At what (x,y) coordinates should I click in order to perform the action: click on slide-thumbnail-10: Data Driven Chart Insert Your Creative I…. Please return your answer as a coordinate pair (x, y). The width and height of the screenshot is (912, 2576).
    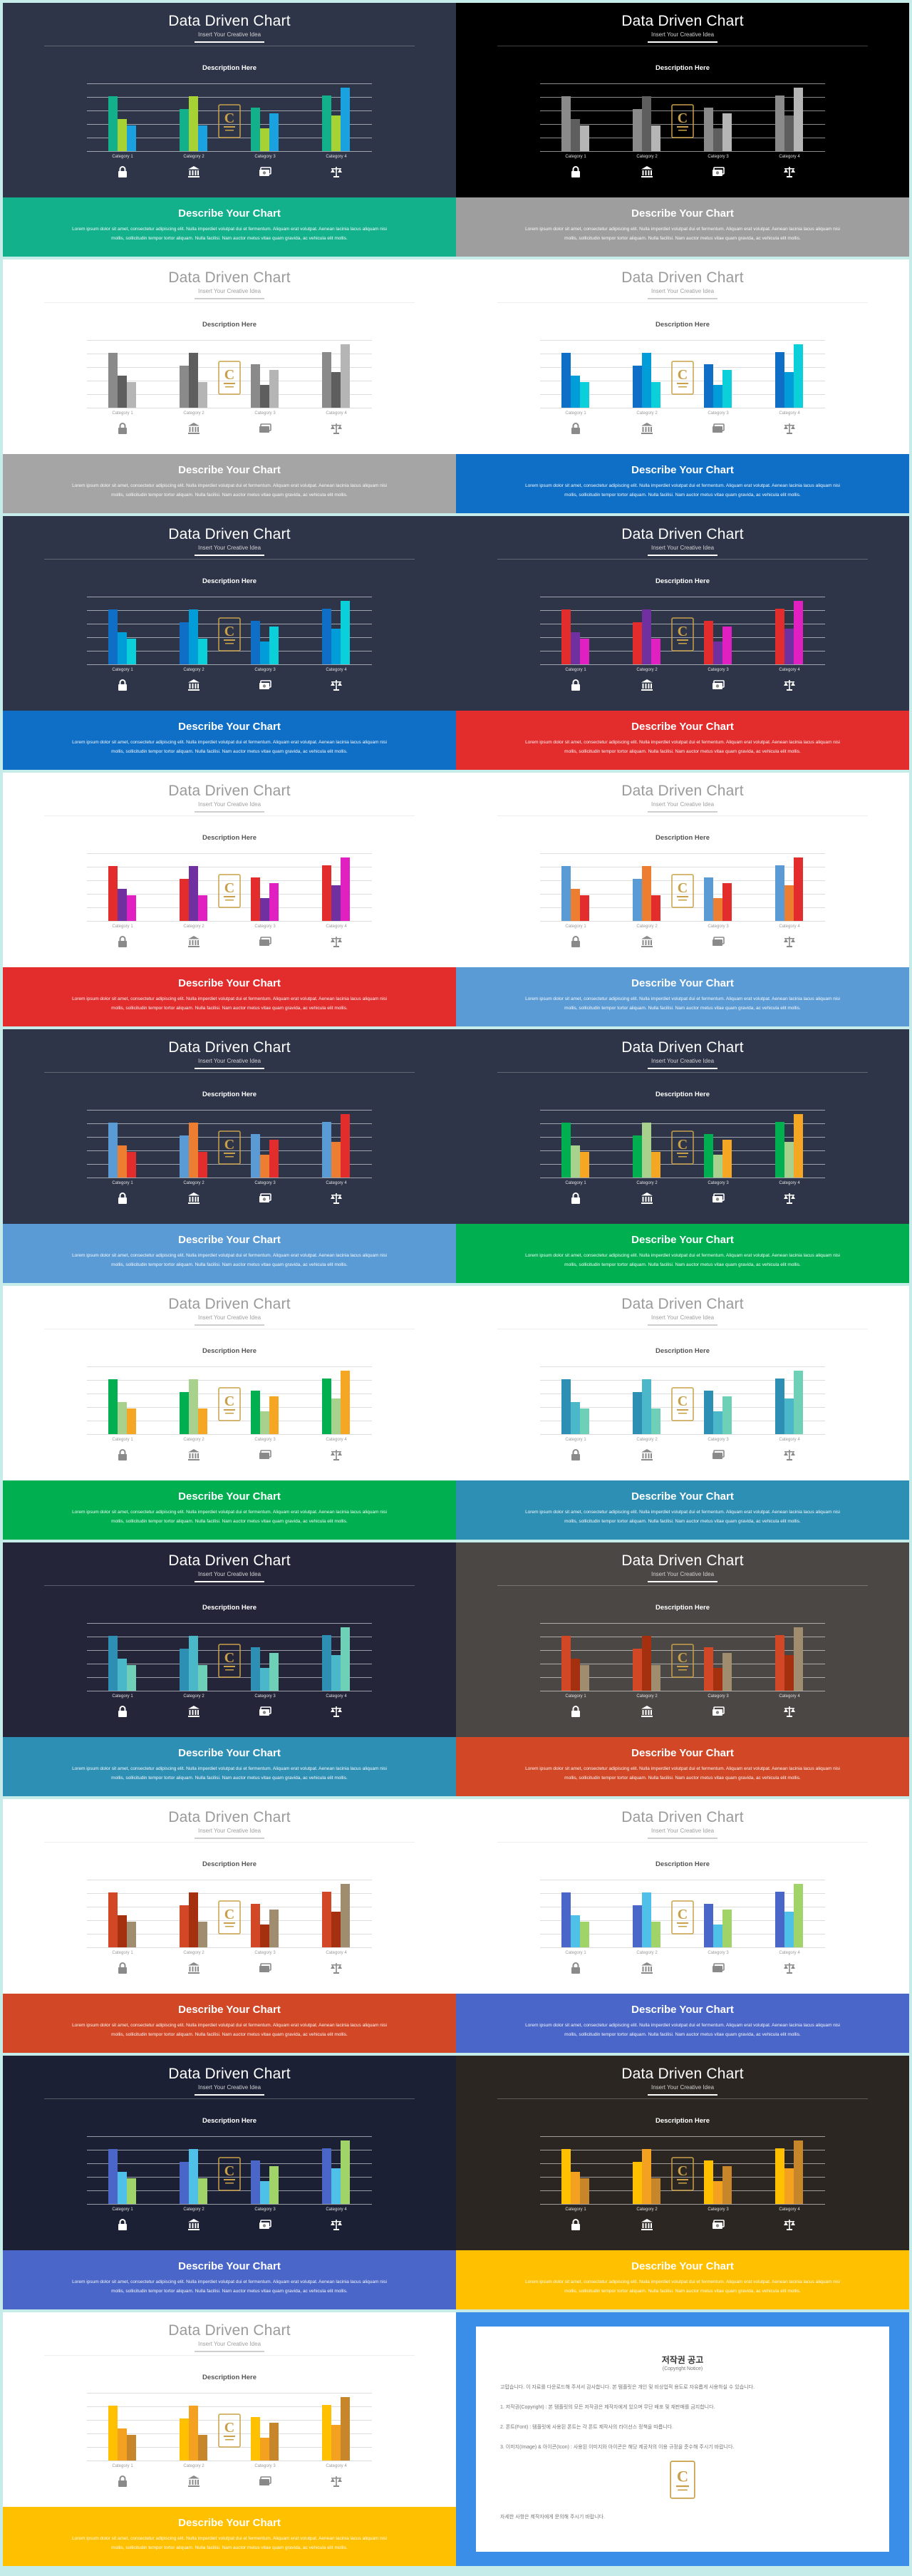
    Looking at the image, I should click on (682, 1156).